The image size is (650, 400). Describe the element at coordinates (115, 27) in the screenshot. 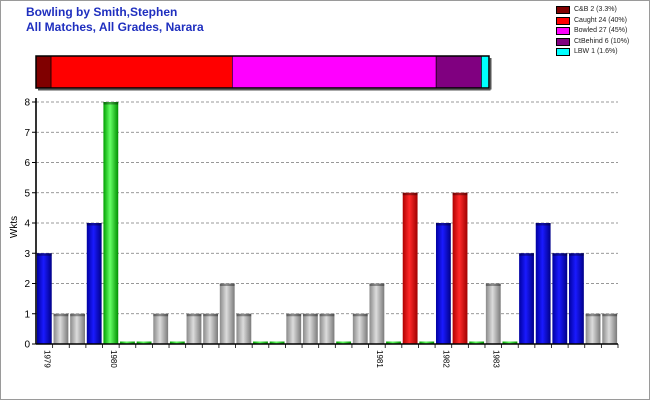

I see `chart-subtitle: All Matches, All Grades, Narara` at that location.